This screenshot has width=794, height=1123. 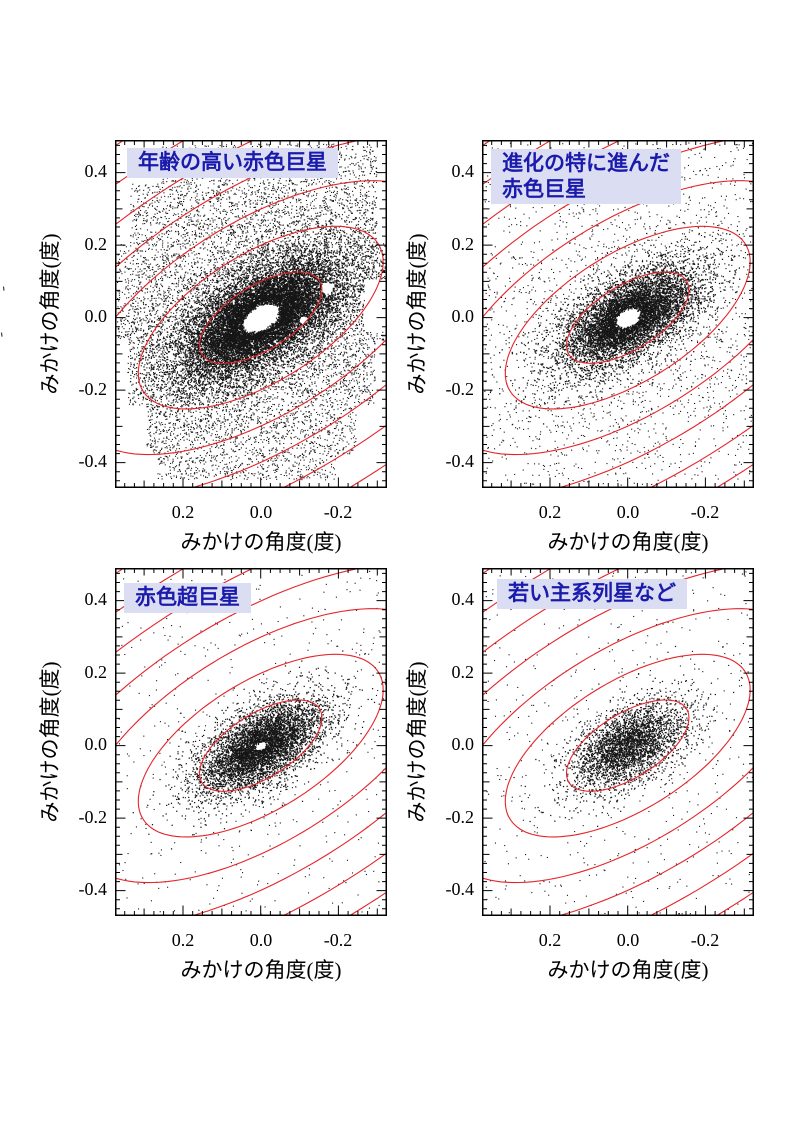 I want to click on panel-title-line: 年齢の高い赤色巨星, so click(x=232, y=162).